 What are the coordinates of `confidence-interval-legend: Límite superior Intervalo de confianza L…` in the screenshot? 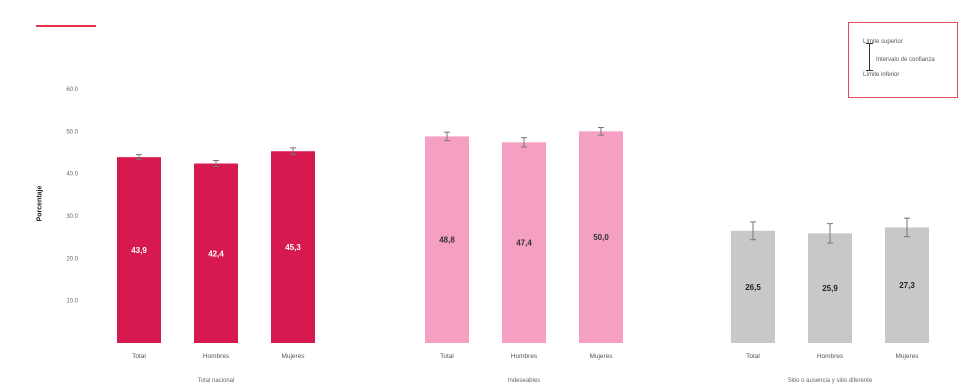 It's located at (903, 60).